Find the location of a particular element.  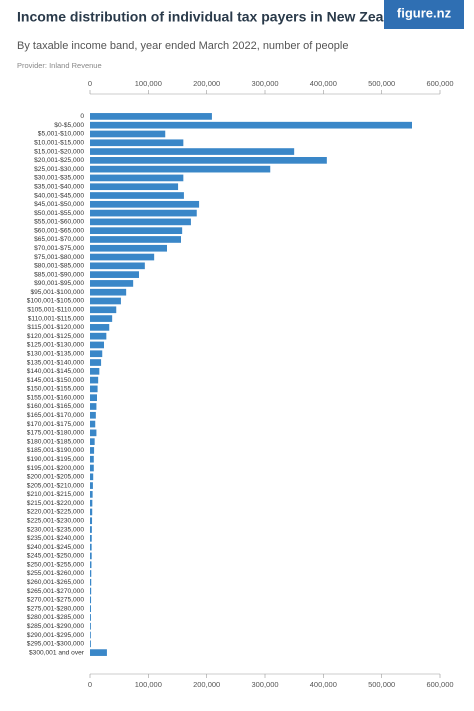

y-tick-label: $40,001-$45,000 is located at coordinates (59, 195).